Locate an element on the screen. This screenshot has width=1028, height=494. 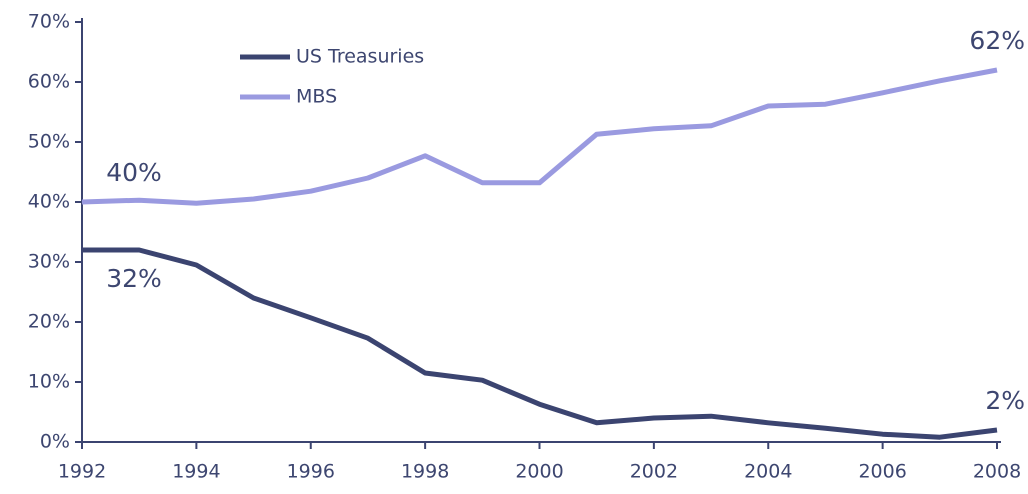
y-tick-label: 10% is located at coordinates (49, 382).